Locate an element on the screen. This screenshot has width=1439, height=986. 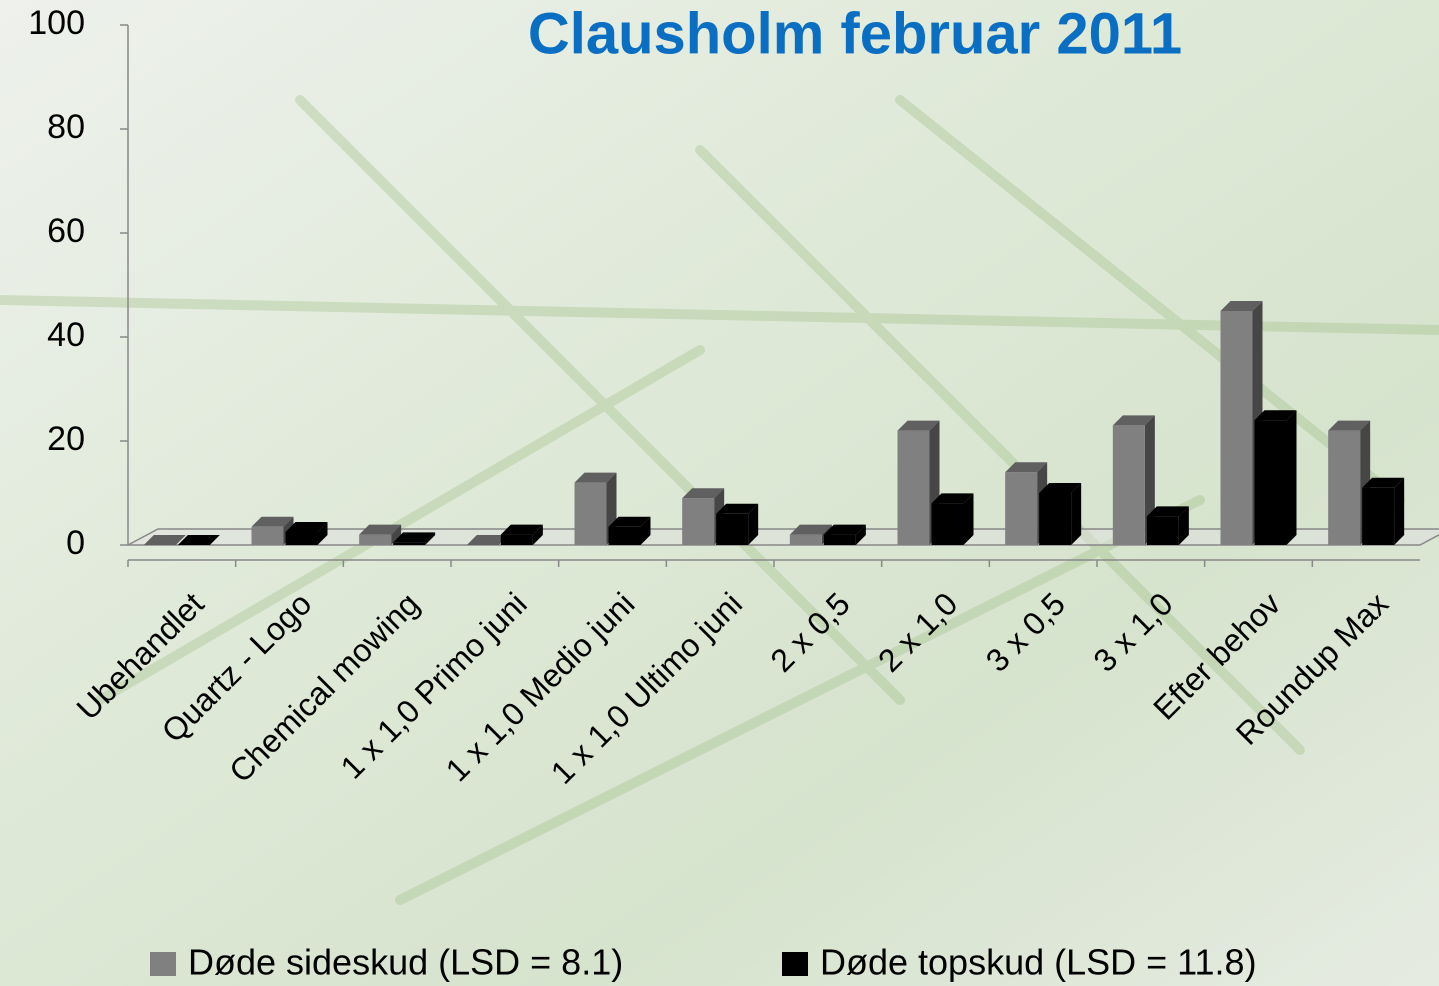
chart-title: Clausholm februar 2011 is located at coordinates (855, 33).